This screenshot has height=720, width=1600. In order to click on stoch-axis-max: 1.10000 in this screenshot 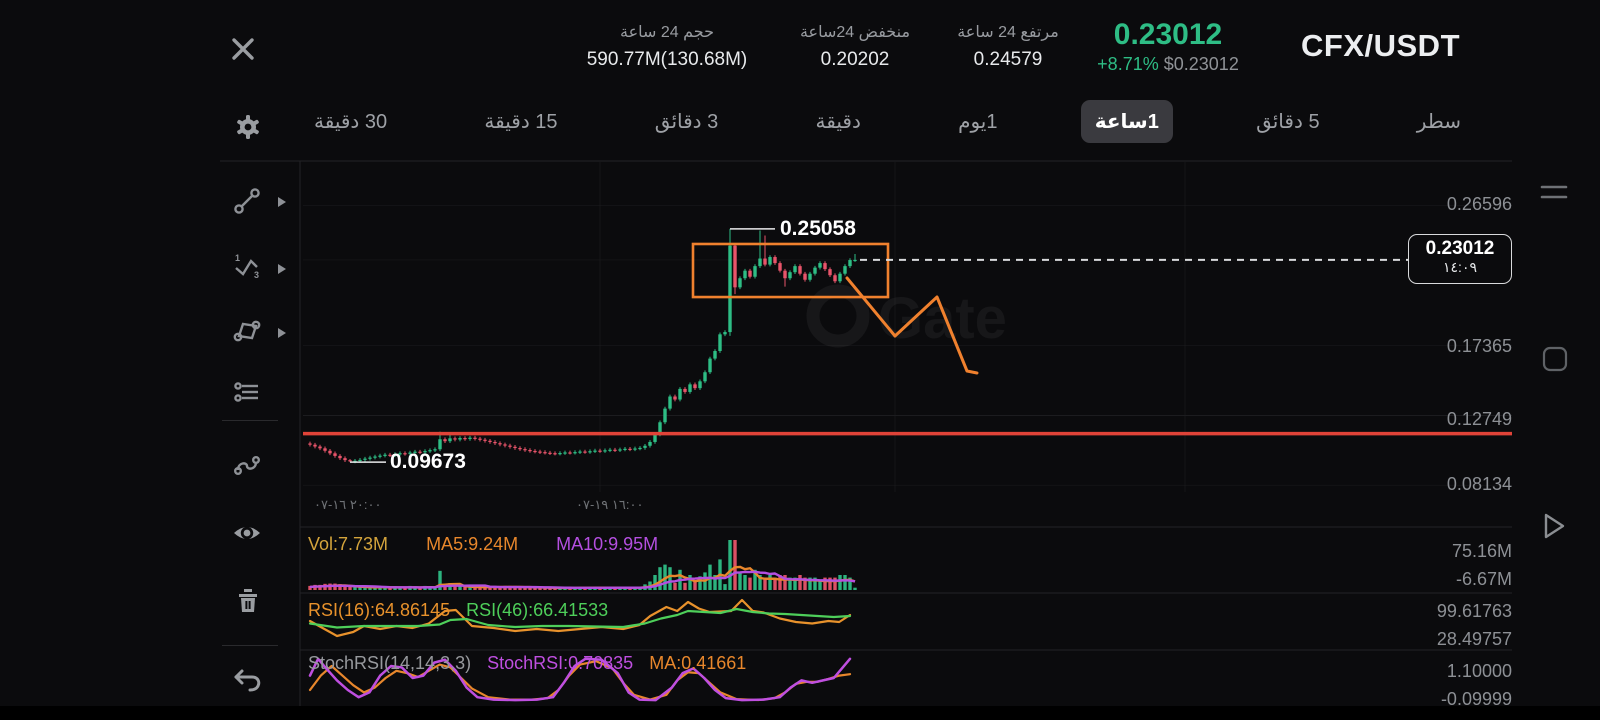, I will do `click(1479, 671)`.